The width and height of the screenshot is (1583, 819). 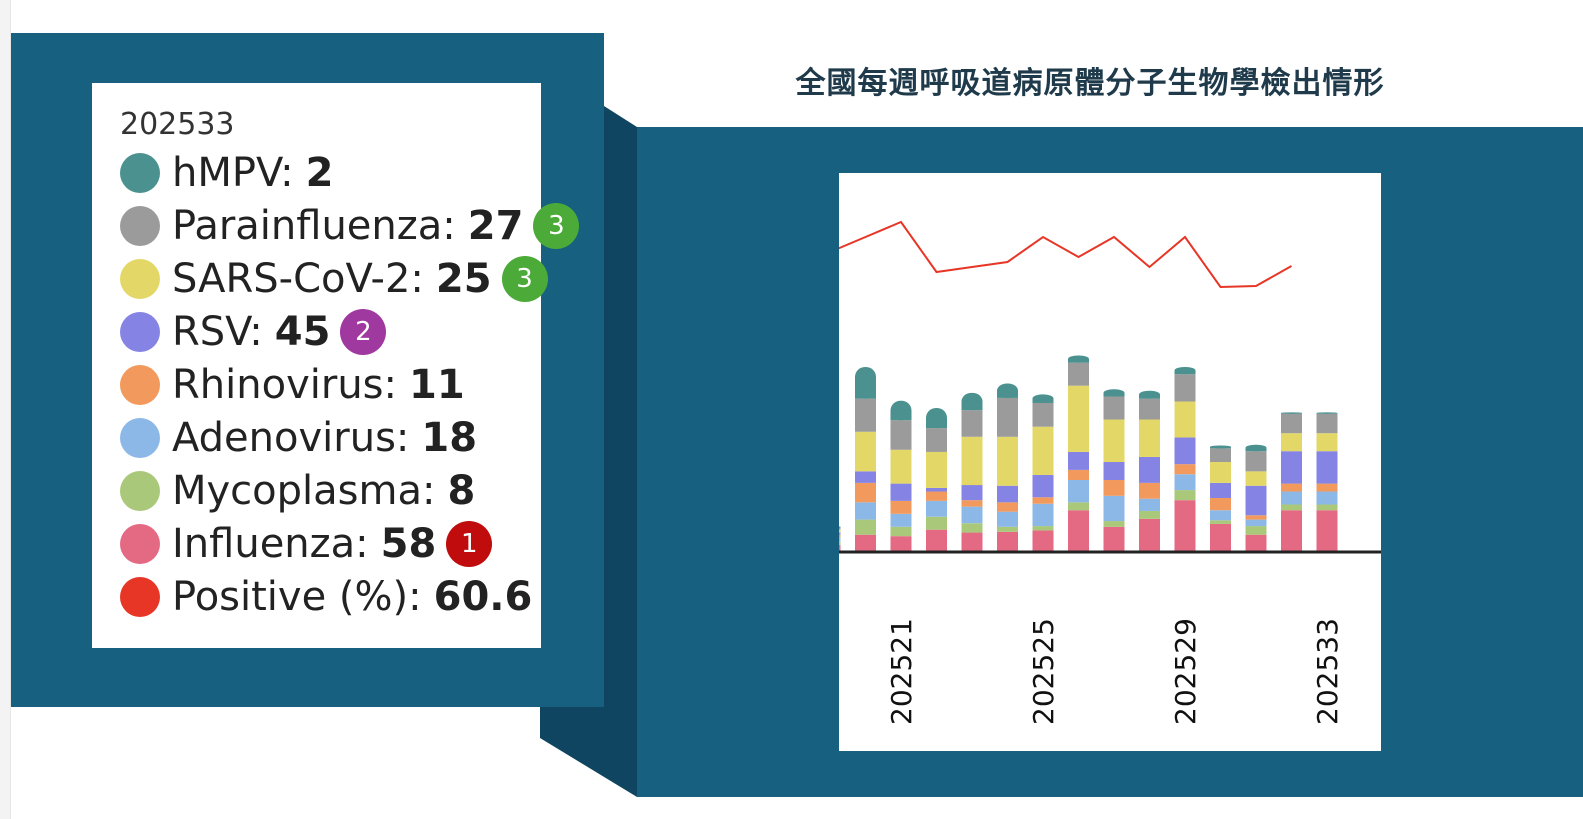 What do you see at coordinates (233, 173) in the screenshot?
I see `tooltip-label: hMPV:` at bounding box center [233, 173].